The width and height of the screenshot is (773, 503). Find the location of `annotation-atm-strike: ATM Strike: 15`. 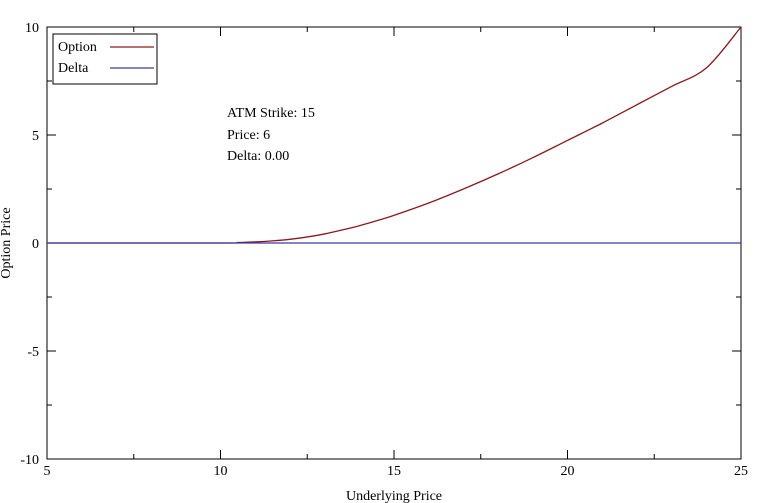

annotation-atm-strike: ATM Strike: 15 is located at coordinates (271, 113).